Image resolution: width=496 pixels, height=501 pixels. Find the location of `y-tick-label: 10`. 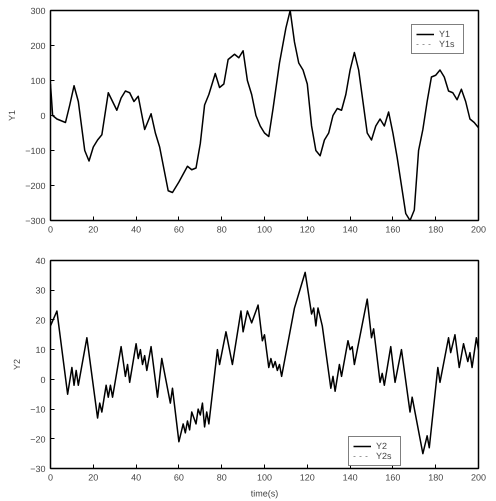

y-tick-label: 10 is located at coordinates (40, 350).